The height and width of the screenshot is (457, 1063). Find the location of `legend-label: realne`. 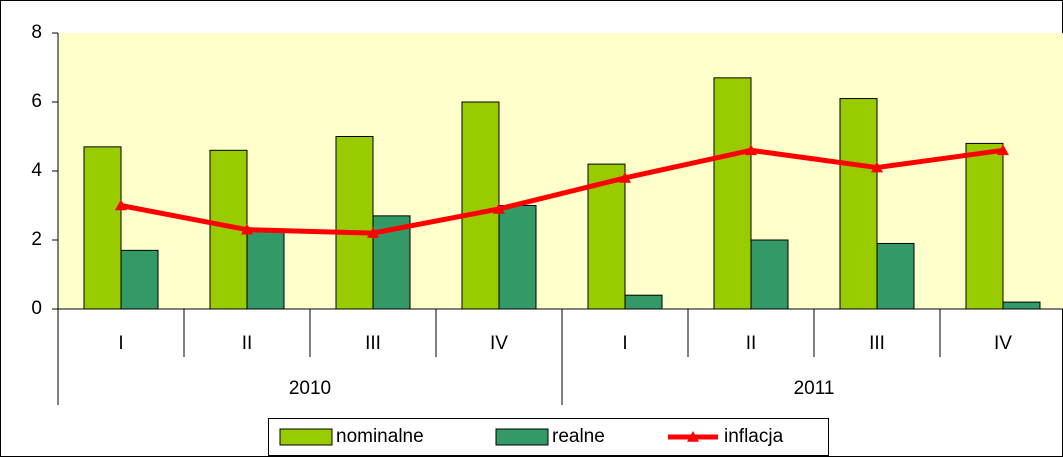

legend-label: realne is located at coordinates (578, 436).